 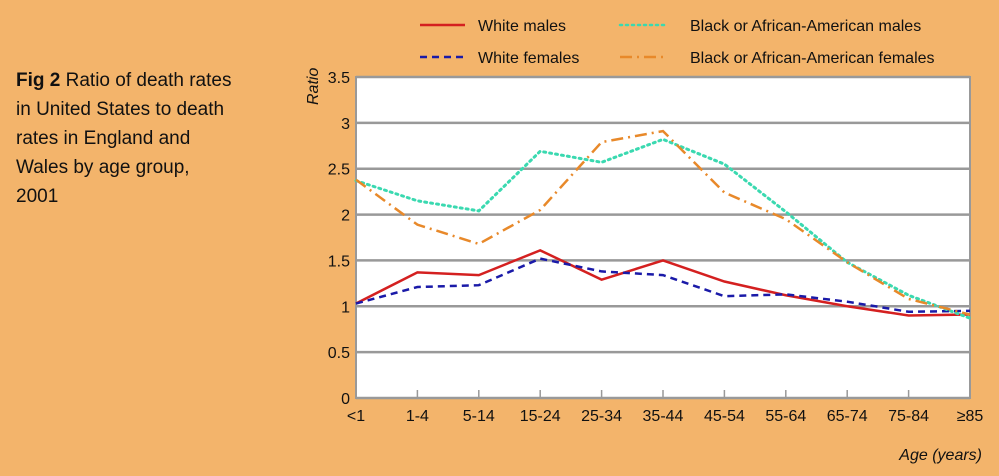 I want to click on x-tick-label: 65-74, so click(x=847, y=416).